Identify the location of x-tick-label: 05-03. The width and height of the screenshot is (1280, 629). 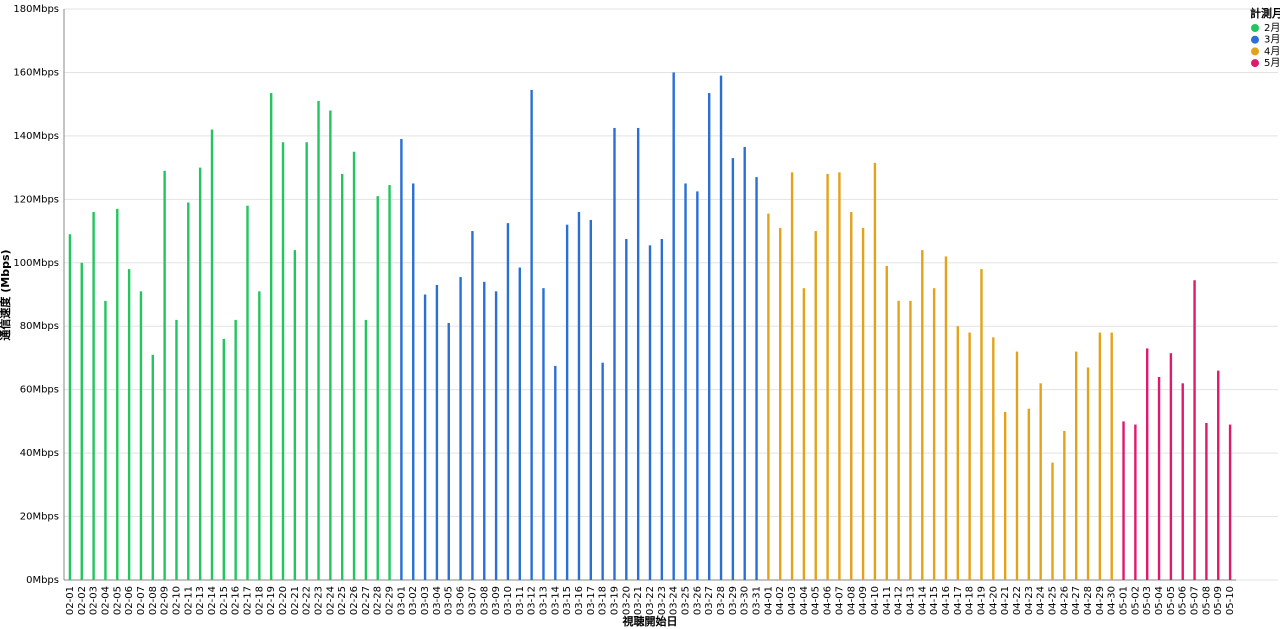
(1147, 600).